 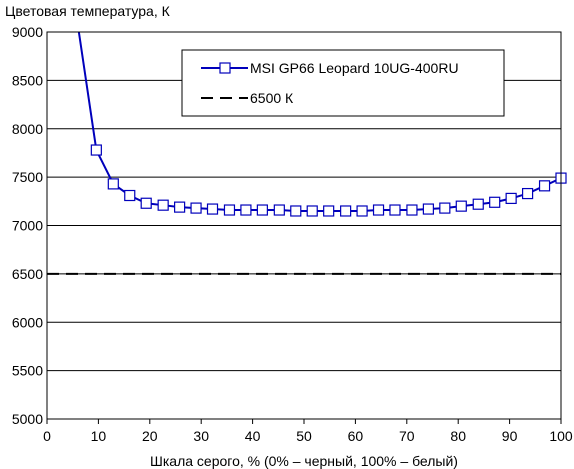 What do you see at coordinates (356, 436) in the screenshot?
I see `x-tick-label: 60` at bounding box center [356, 436].